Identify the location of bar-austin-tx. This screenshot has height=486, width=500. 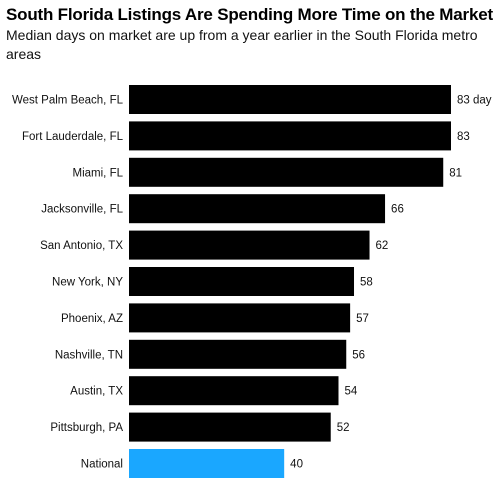
(234, 391).